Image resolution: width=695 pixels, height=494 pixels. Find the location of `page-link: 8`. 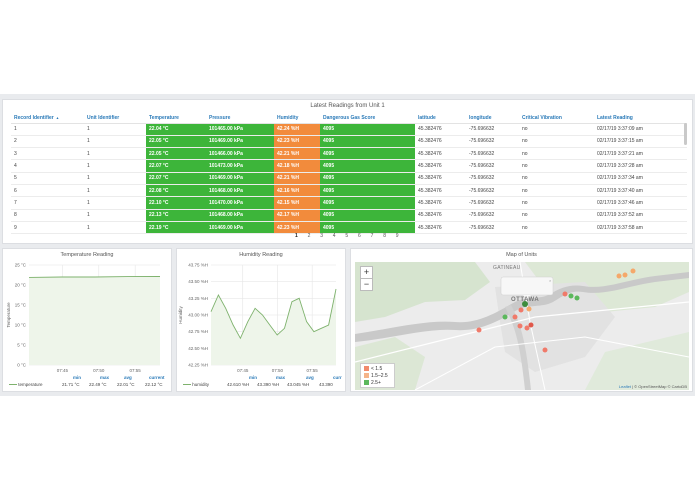

page-link: 8 is located at coordinates (384, 236).